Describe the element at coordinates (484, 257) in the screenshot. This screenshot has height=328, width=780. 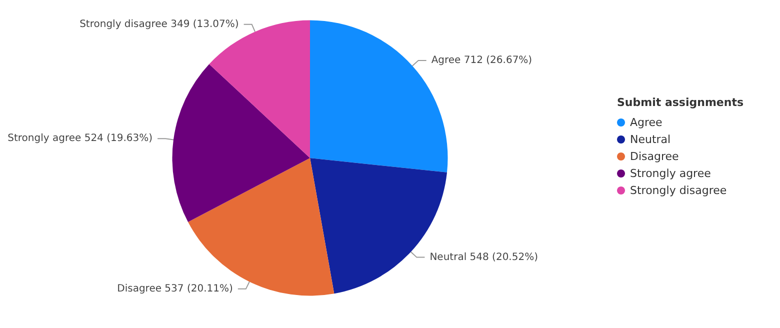
I see `category-label: Neutral 548 (20.52%)` at that location.